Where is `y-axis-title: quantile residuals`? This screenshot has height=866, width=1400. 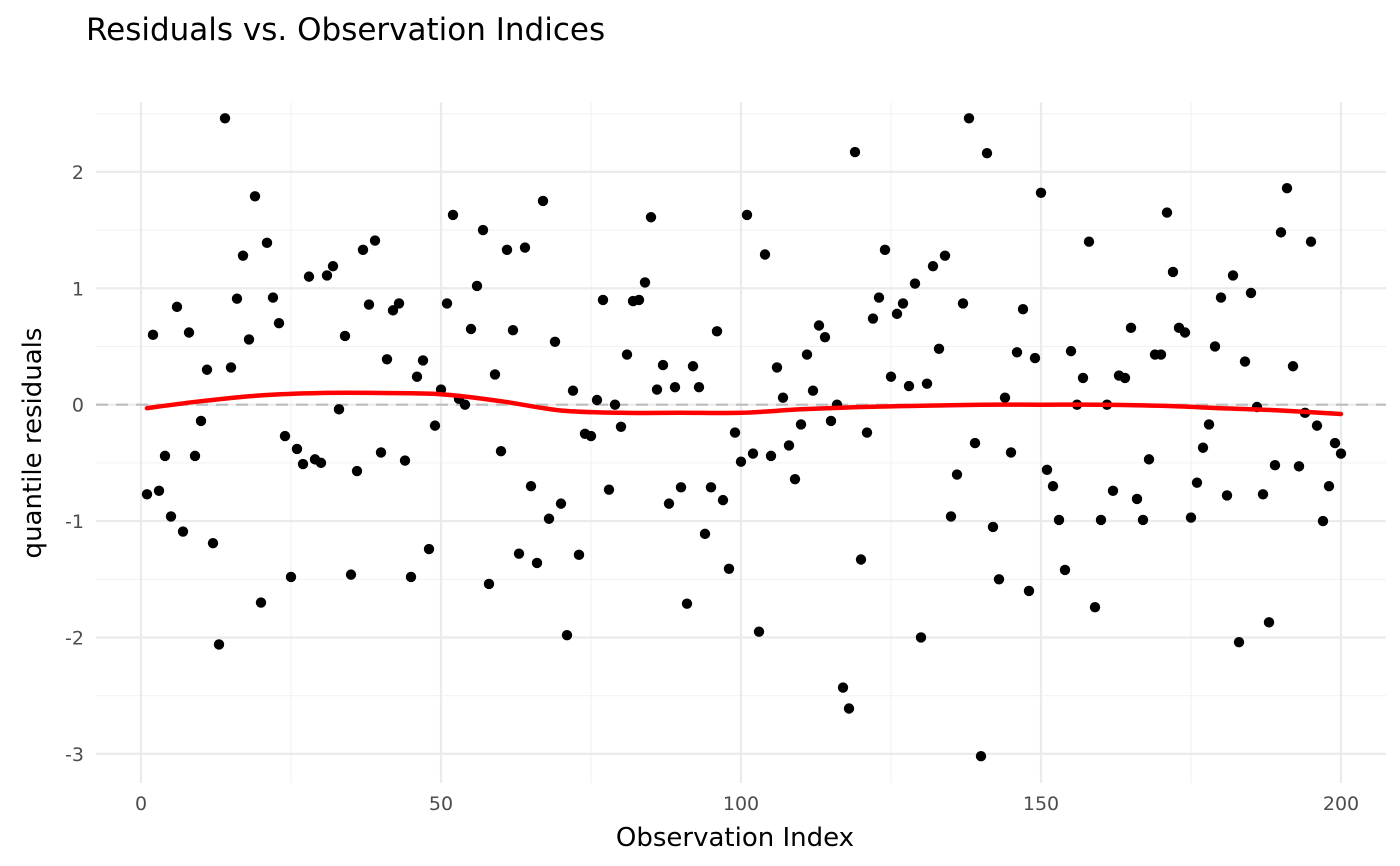 y-axis-title: quantile residuals is located at coordinates (33, 443).